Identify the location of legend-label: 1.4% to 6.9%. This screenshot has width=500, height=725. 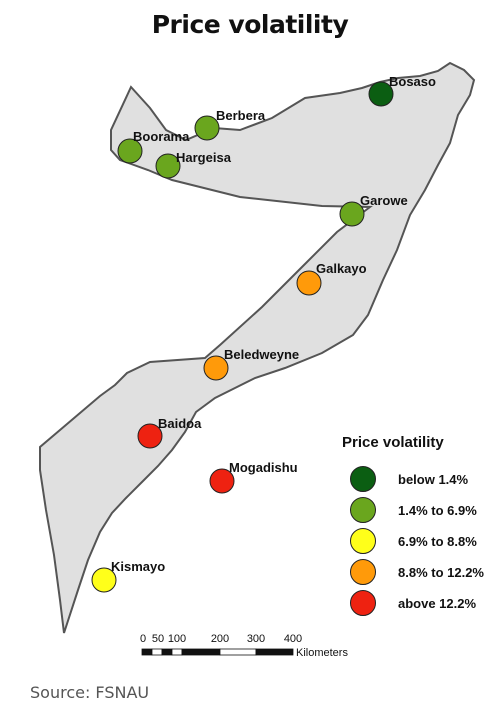
(437, 510).